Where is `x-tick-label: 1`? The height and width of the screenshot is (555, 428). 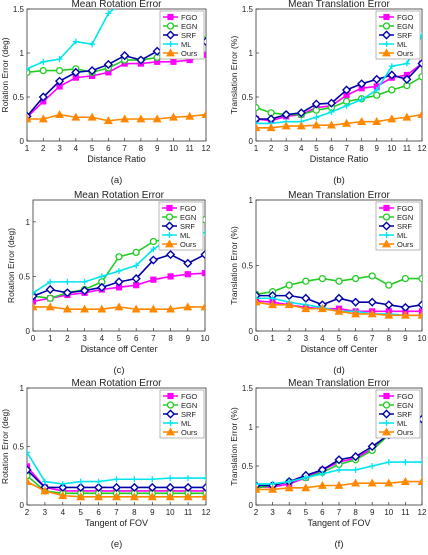
x-tick-label: 1 is located at coordinates (256, 148).